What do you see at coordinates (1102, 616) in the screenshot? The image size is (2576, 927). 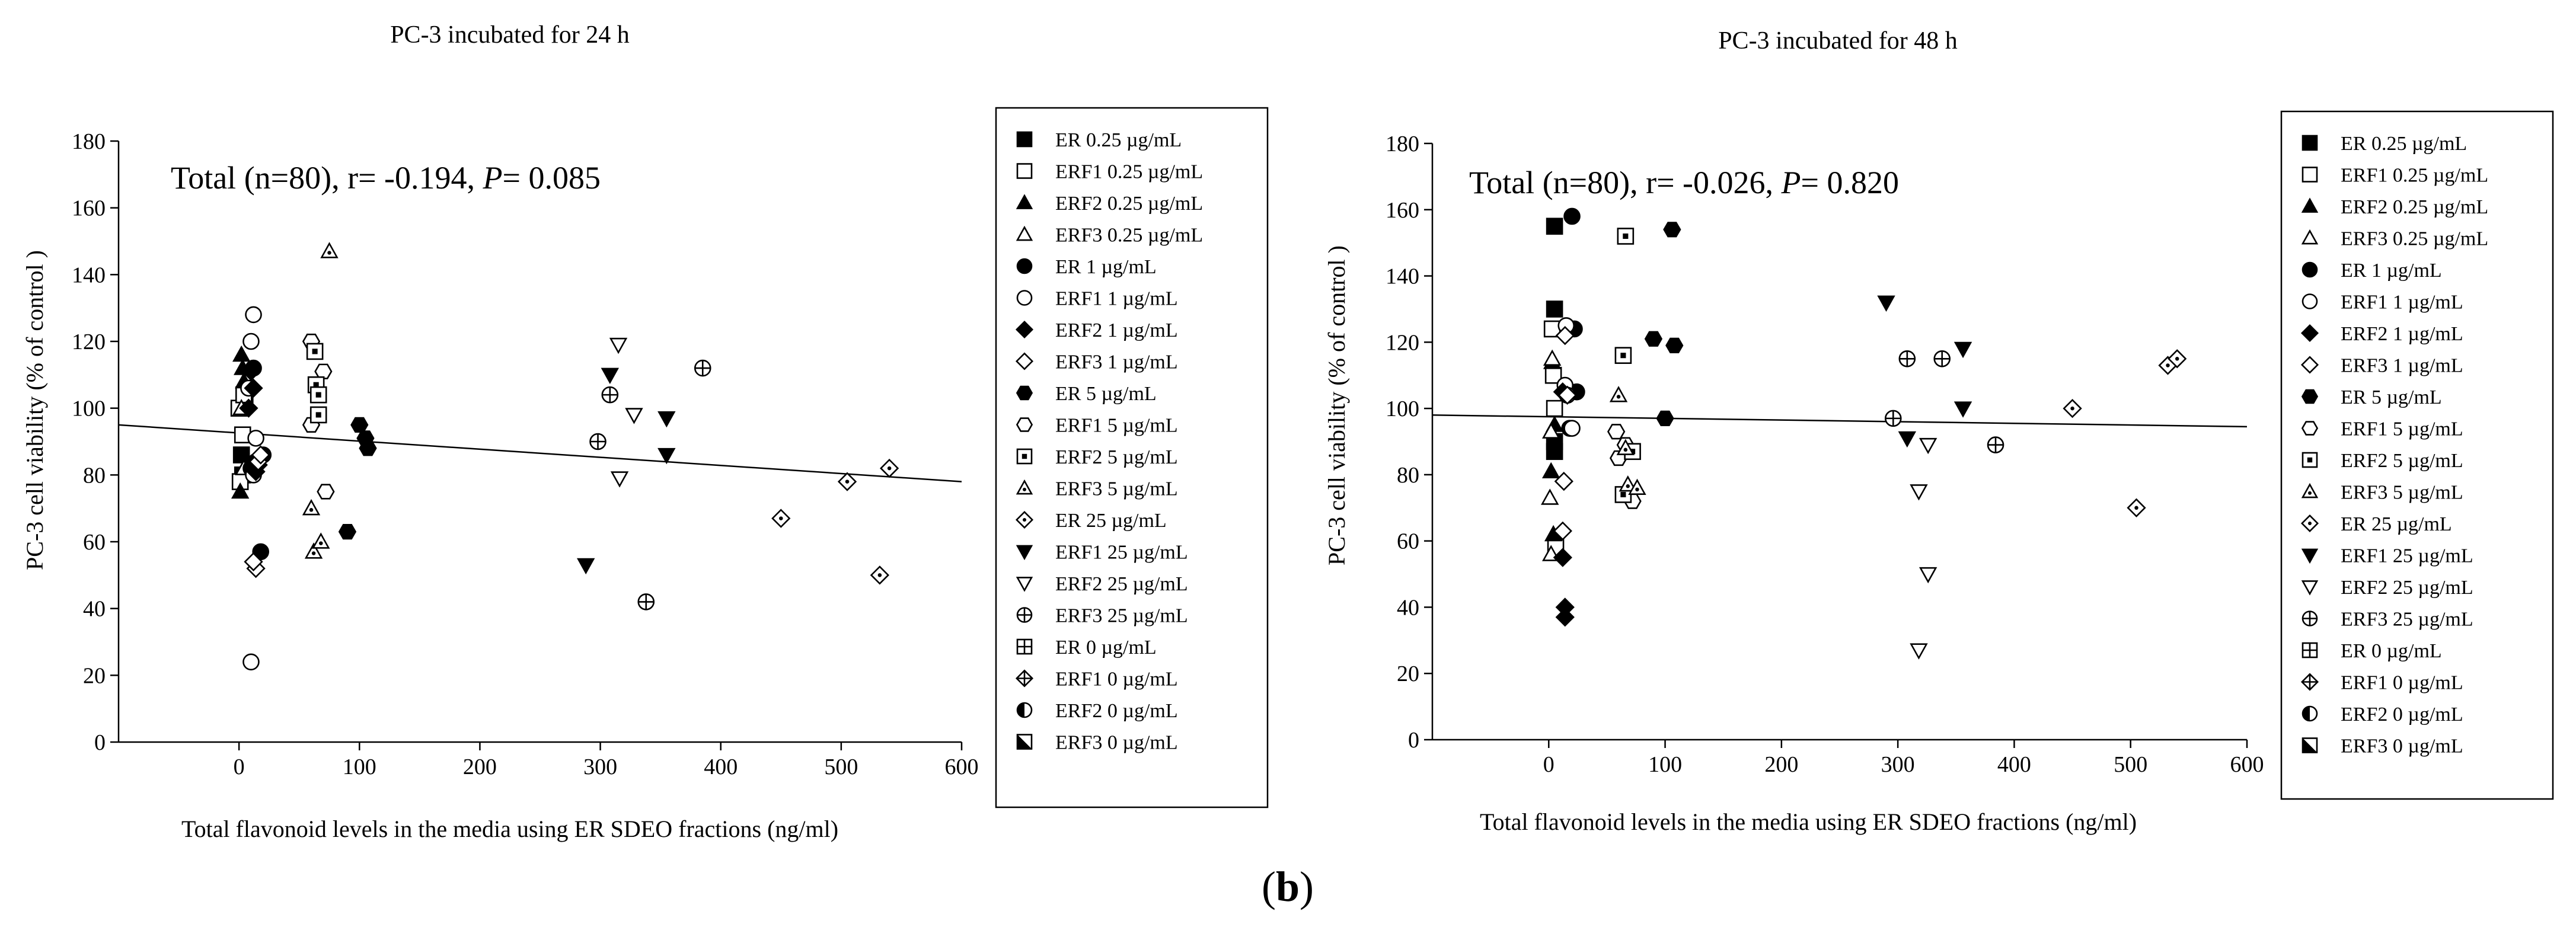 I see `legend-item: ERF3 25 µg/mL` at bounding box center [1102, 616].